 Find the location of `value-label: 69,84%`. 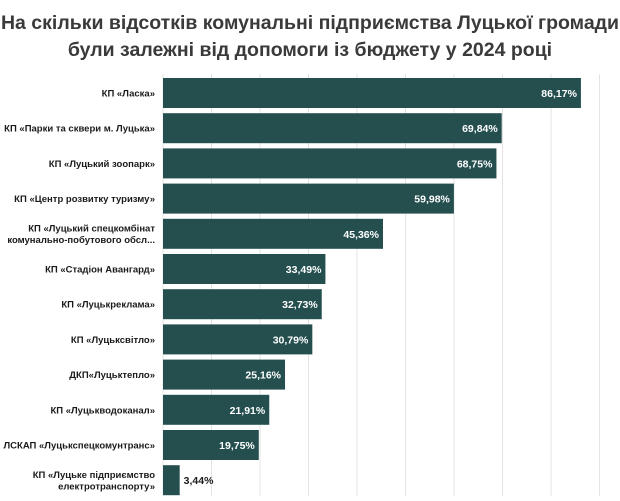

value-label: 69,84% is located at coordinates (480, 129).